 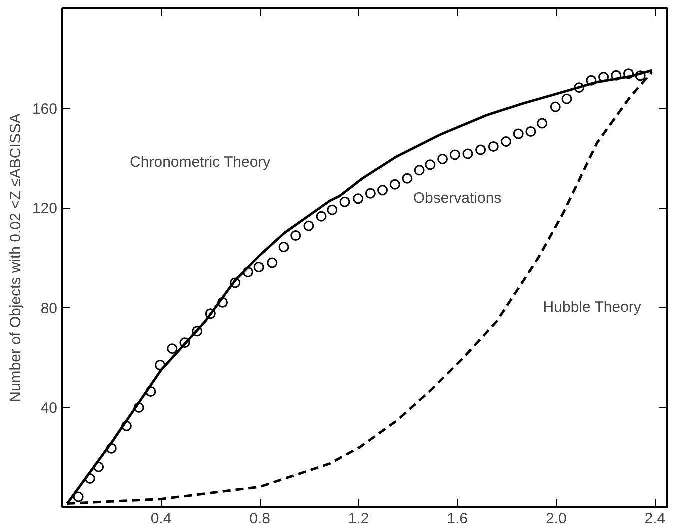 I want to click on y-axis-title: Number of Objects with 0.02 <Z ≤ABCISSA, so click(x=15, y=258).